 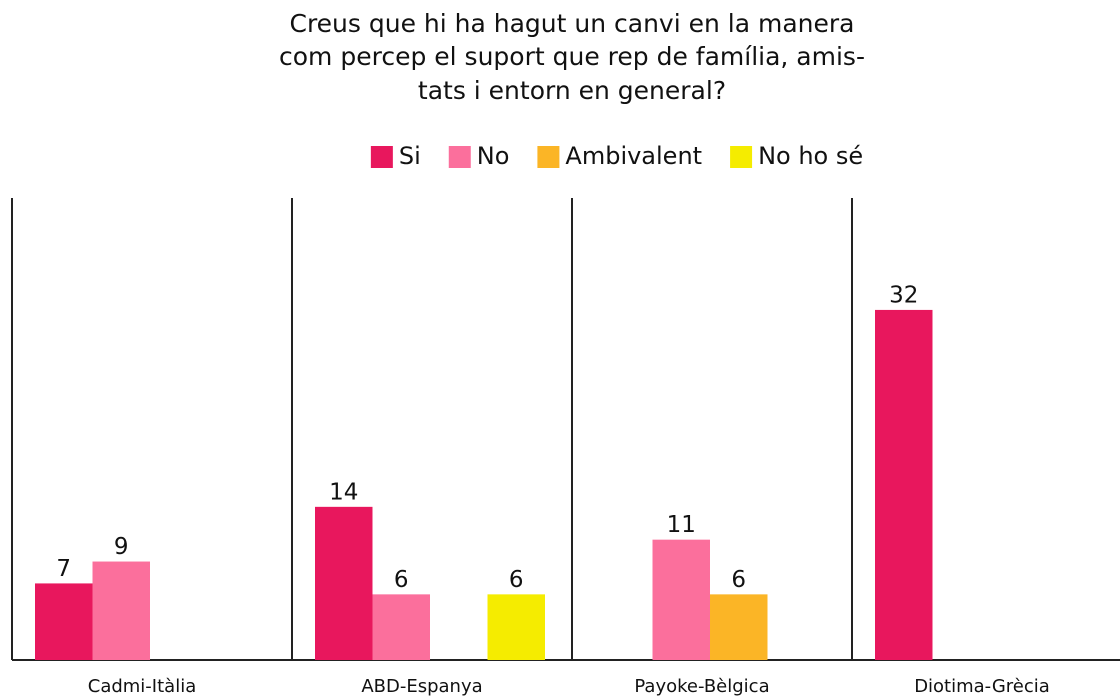 I want to click on value-label: 14, so click(x=343, y=492).